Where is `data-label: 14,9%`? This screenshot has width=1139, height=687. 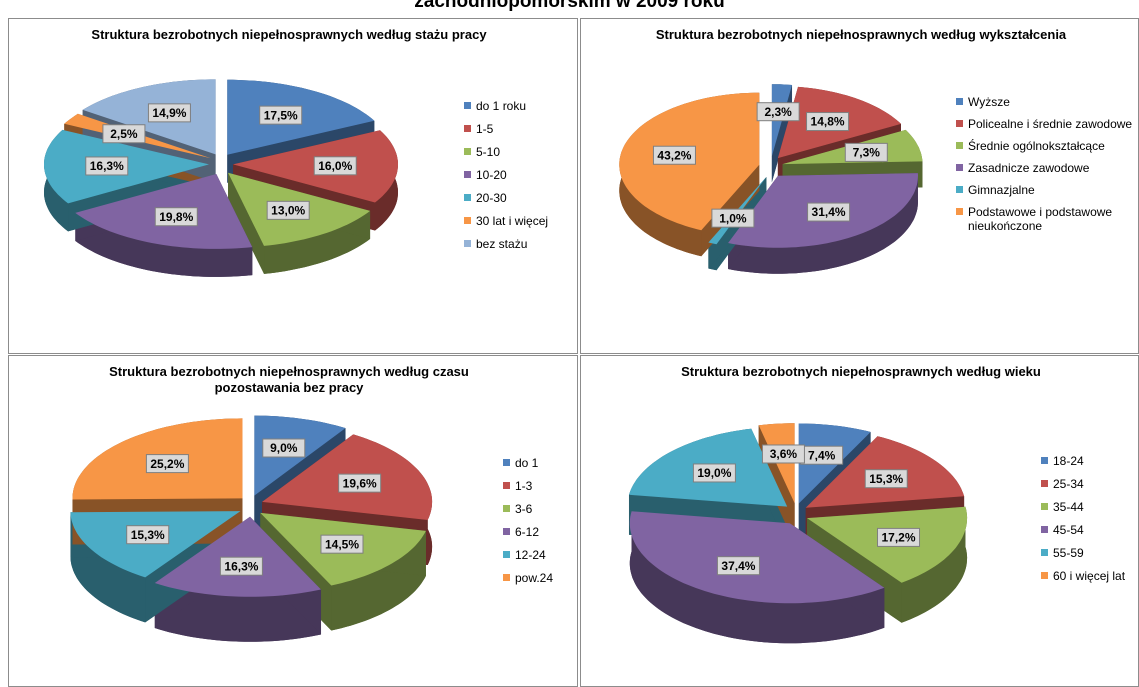
data-label: 14,9% is located at coordinates (169, 113).